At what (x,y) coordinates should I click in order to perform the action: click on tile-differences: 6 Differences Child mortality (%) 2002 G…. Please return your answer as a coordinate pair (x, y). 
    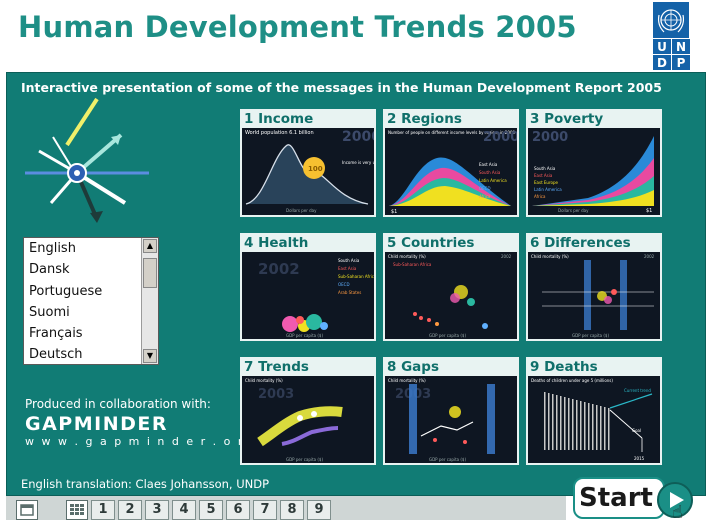
    Looking at the image, I should click on (594, 287).